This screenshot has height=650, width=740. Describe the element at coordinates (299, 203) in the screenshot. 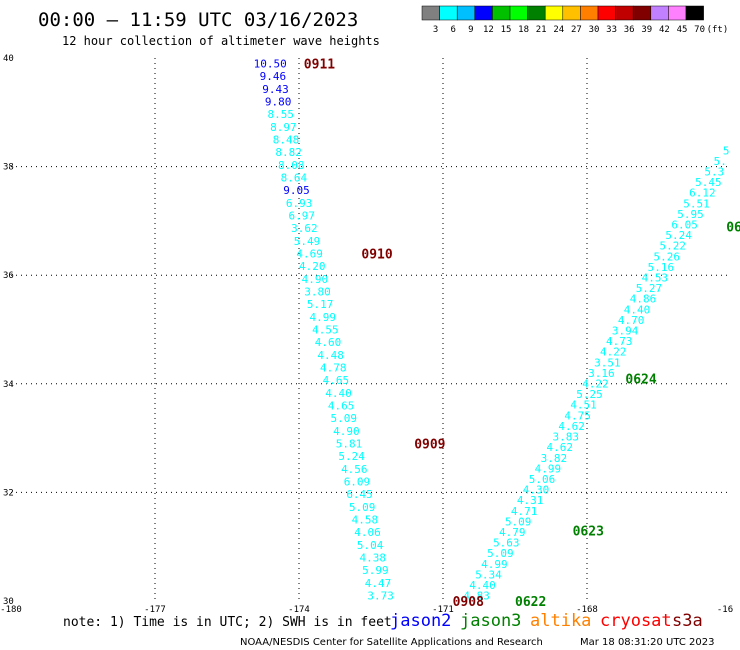

I see `wave-height-label: 6.93` at that location.